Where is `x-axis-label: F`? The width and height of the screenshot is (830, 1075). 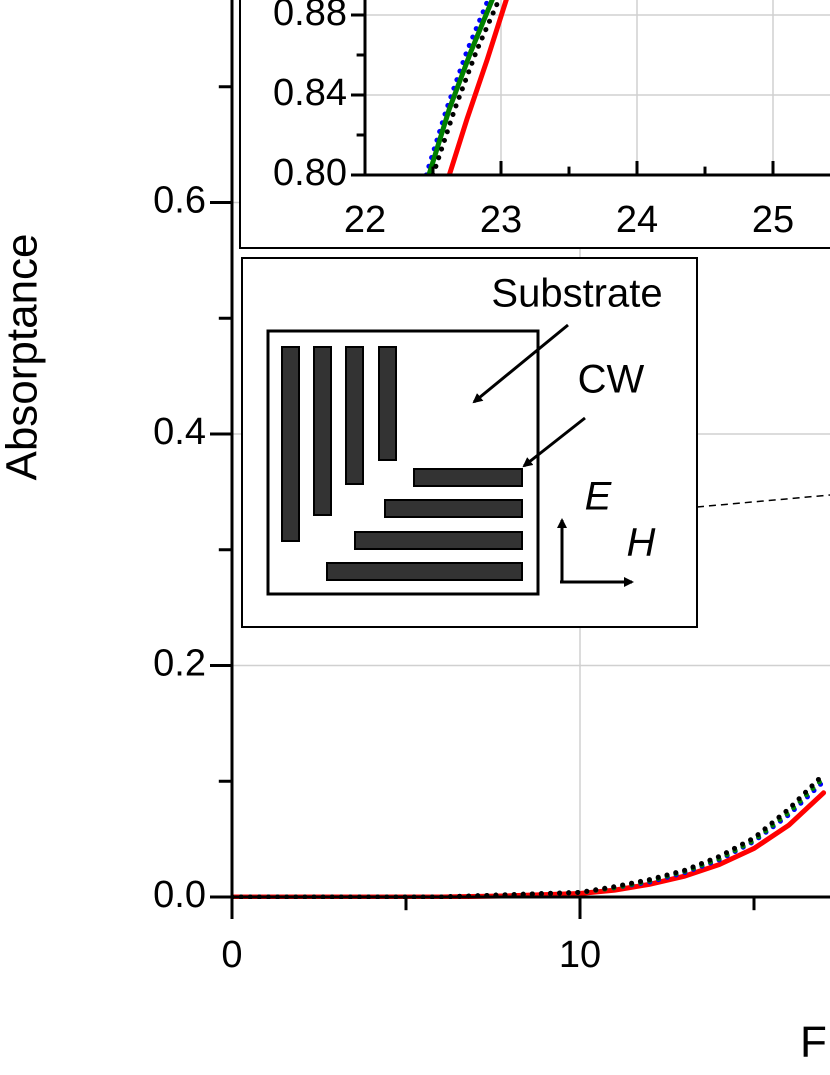 x-axis-label: F is located at coordinates (813, 1042).